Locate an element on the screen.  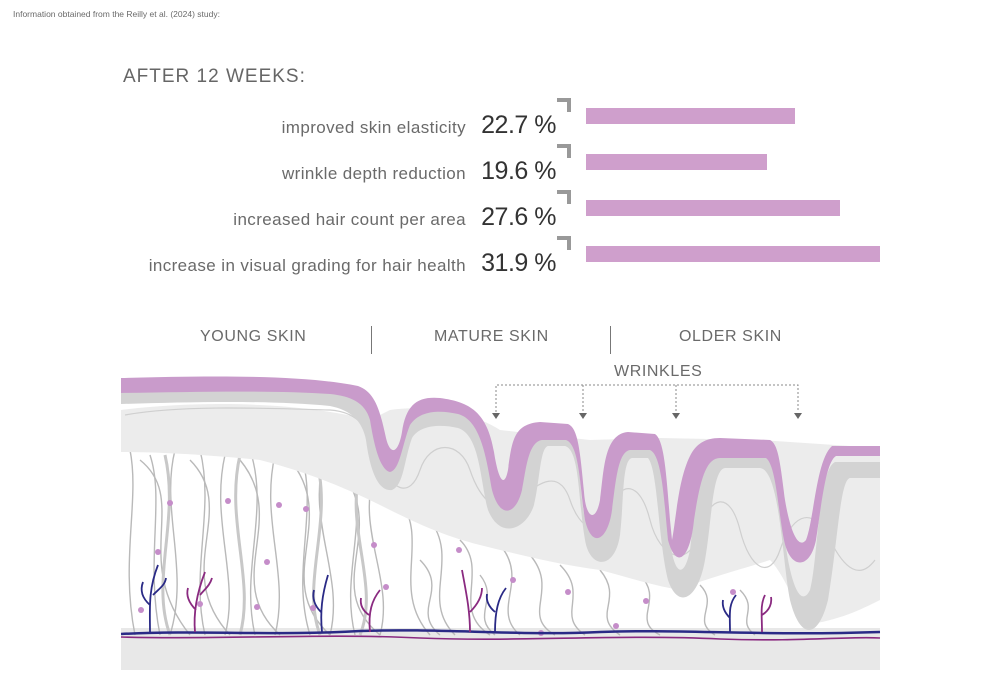
section-young-skin: YOUNG SKIN is located at coordinates (253, 336).